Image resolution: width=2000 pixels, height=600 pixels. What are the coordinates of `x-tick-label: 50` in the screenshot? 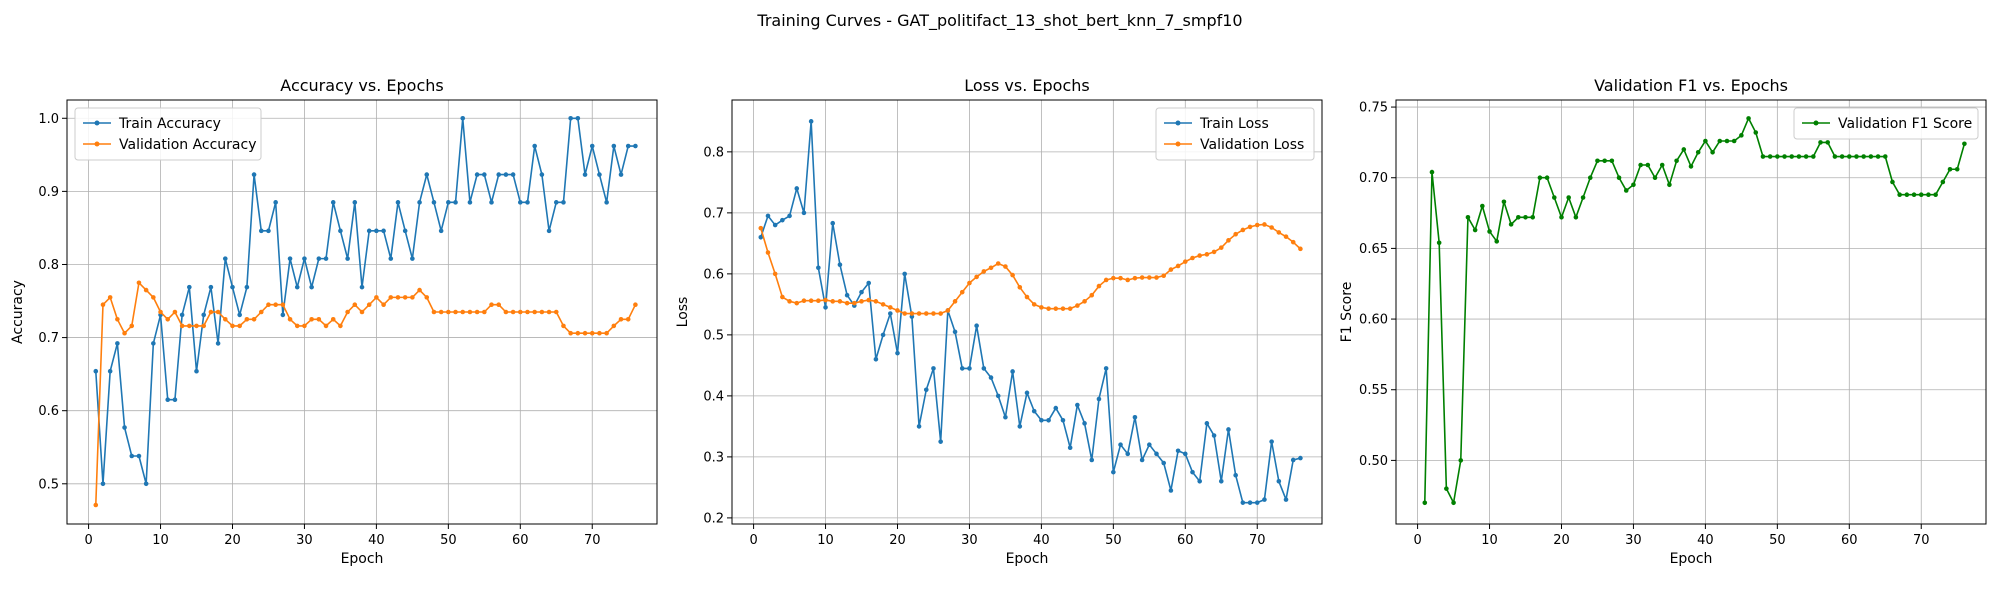 It's located at (448, 540).